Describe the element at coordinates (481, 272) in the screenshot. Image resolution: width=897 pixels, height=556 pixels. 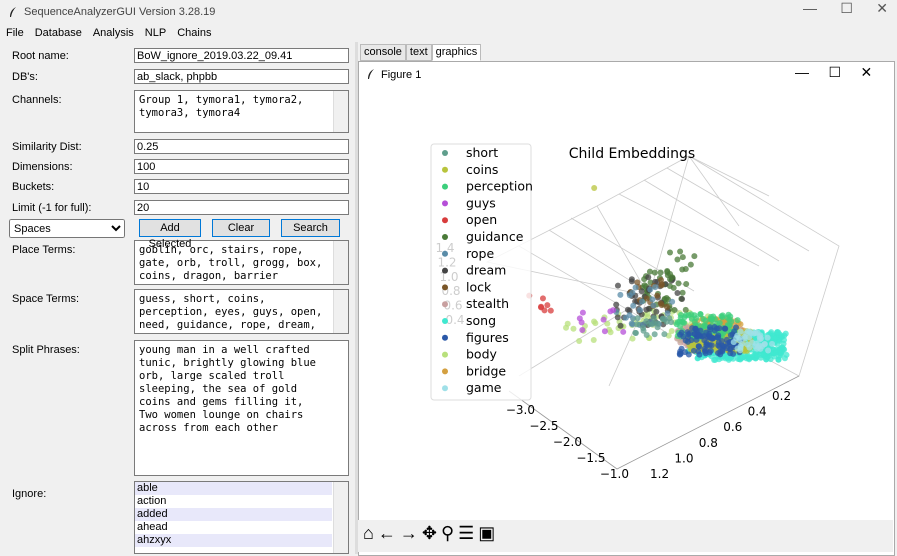
I see `legend-box` at that location.